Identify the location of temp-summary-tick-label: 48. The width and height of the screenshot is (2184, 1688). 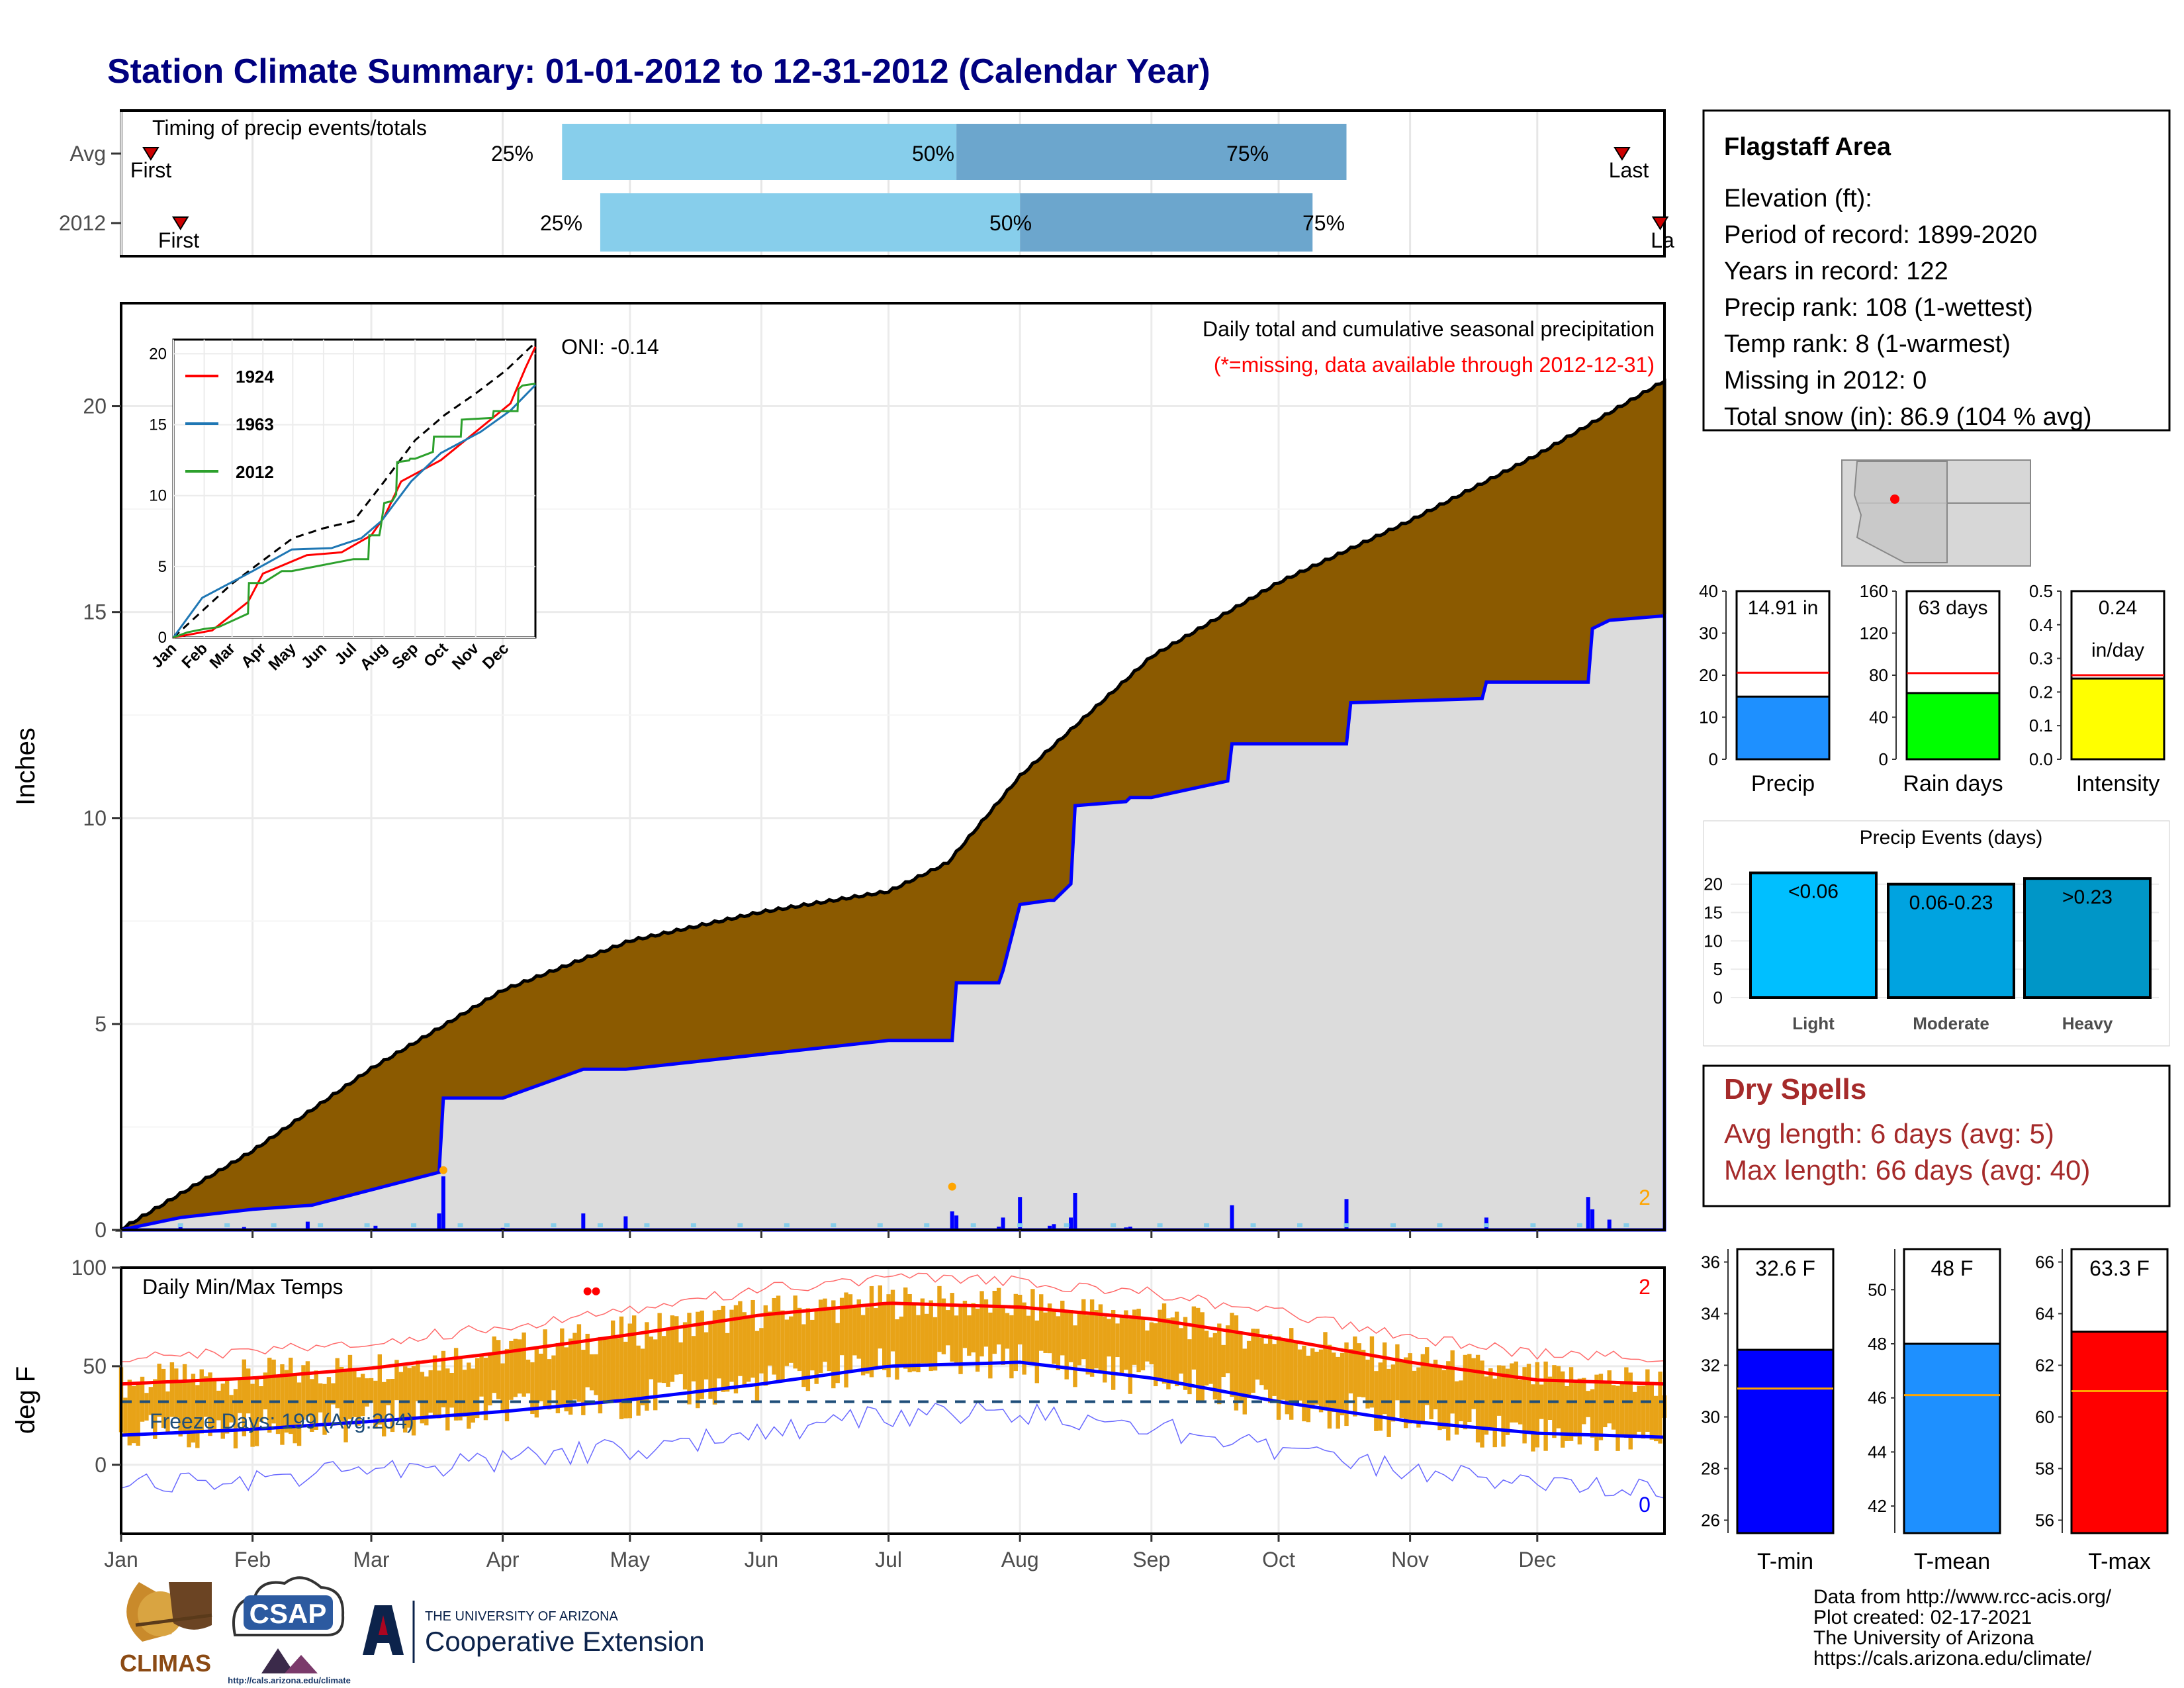
(1877, 1344).